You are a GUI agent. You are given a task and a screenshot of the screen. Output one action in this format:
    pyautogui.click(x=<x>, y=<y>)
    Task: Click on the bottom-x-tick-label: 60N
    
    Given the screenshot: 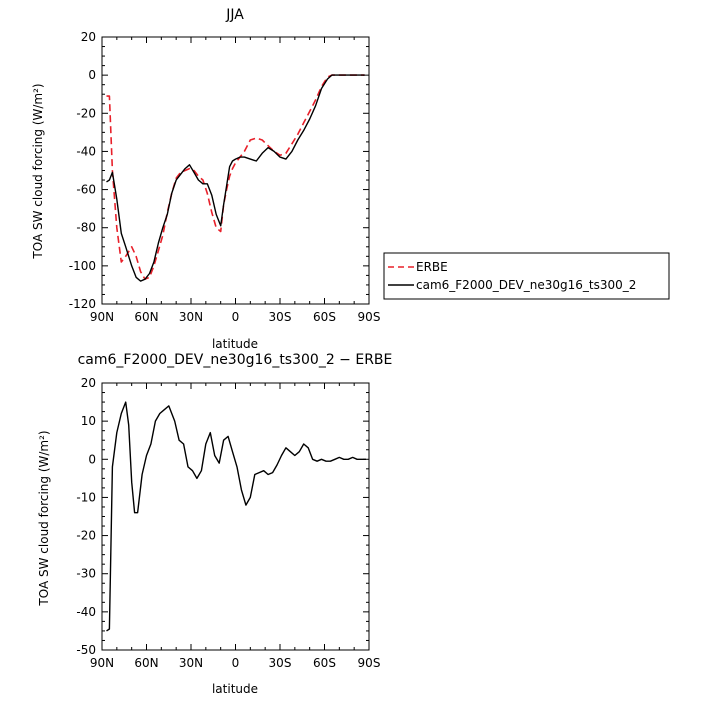 What is the action you would take?
    pyautogui.click(x=146, y=663)
    